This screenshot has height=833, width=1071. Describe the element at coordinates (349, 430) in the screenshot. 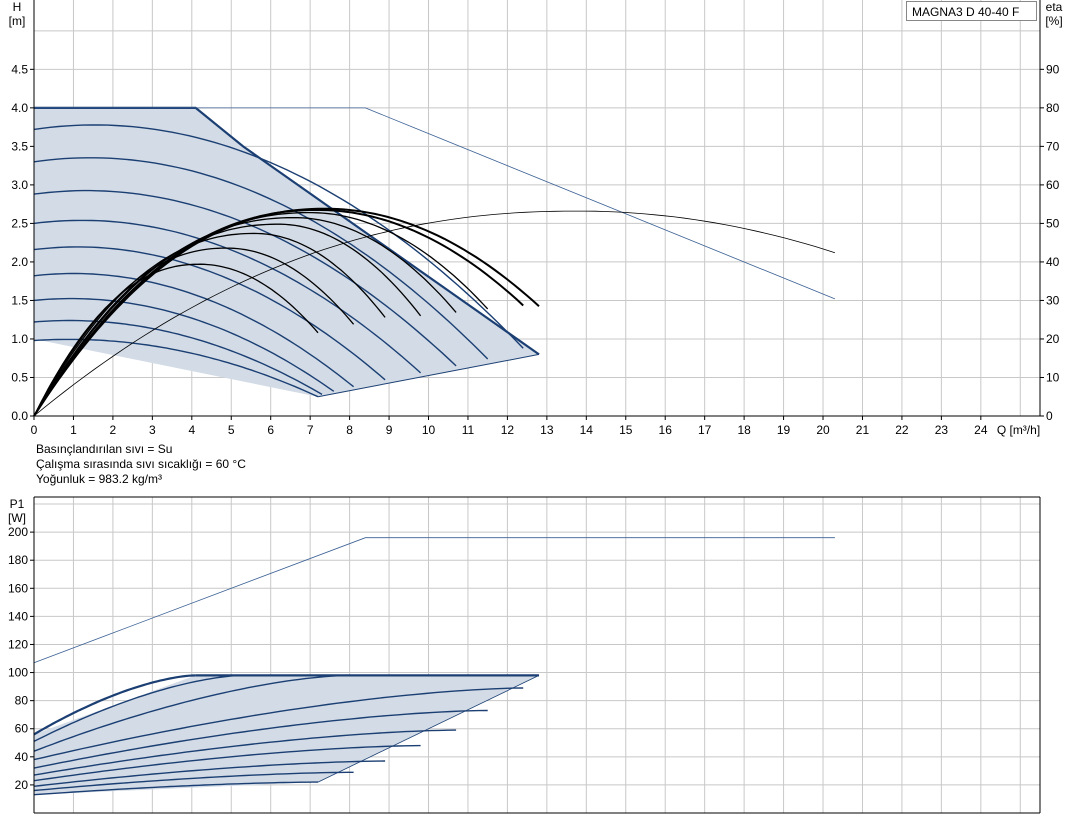

I see `flow-tick-label: 8` at that location.